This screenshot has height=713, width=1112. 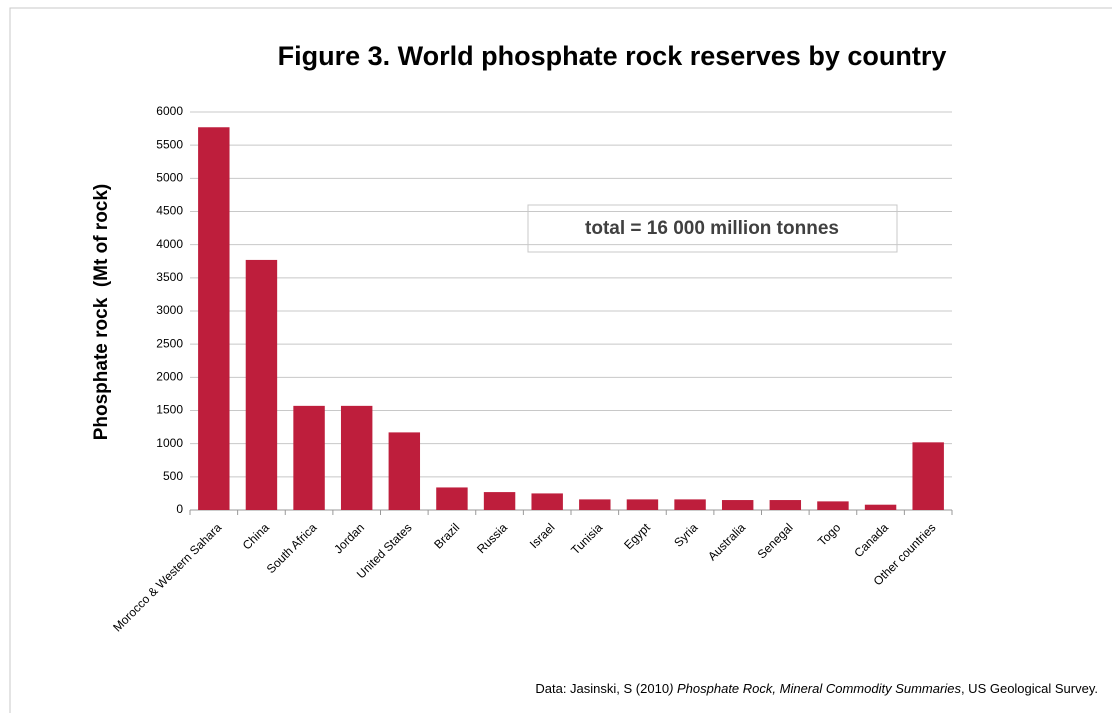 I want to click on y-tick-label: 4500, so click(x=169, y=211).